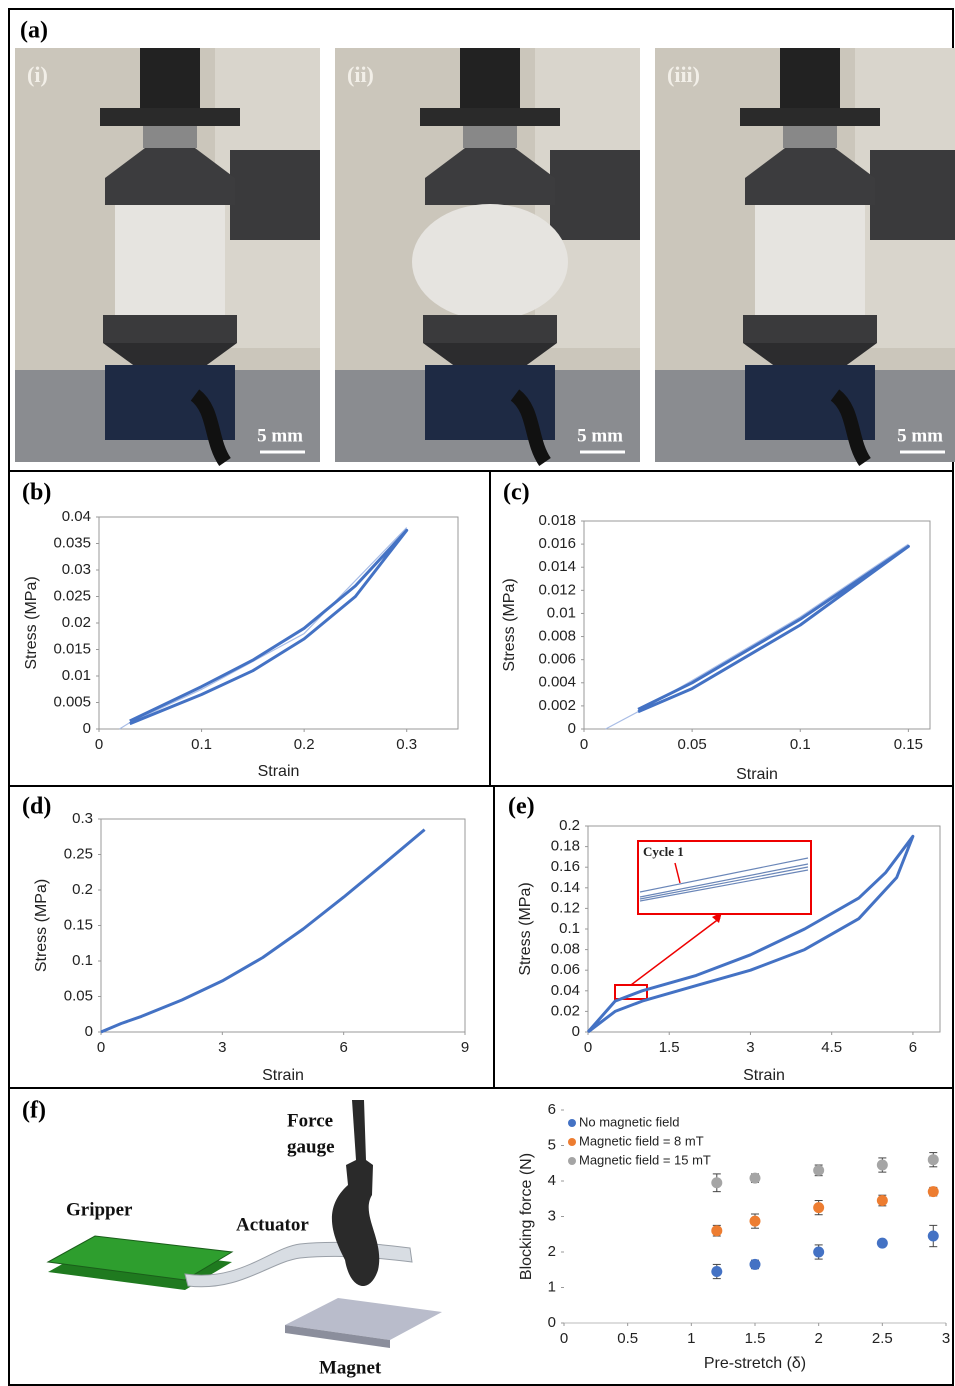  Describe the element at coordinates (692, 744) in the screenshot. I see `x-tick-label: 0.05` at that location.